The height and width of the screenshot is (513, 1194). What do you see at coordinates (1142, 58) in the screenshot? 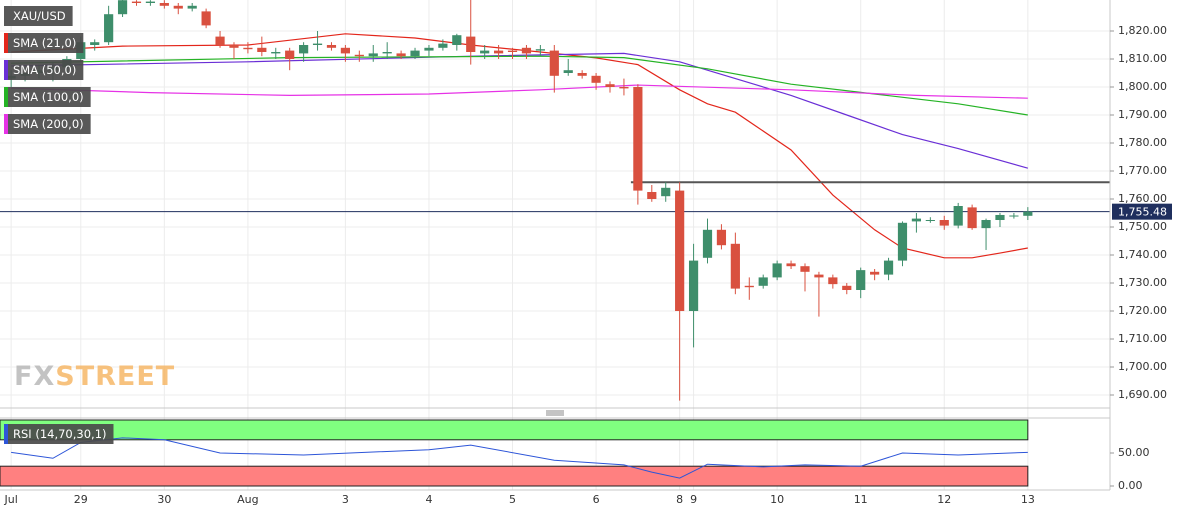
I see `y-tick-label: 1,810.00` at bounding box center [1142, 58].